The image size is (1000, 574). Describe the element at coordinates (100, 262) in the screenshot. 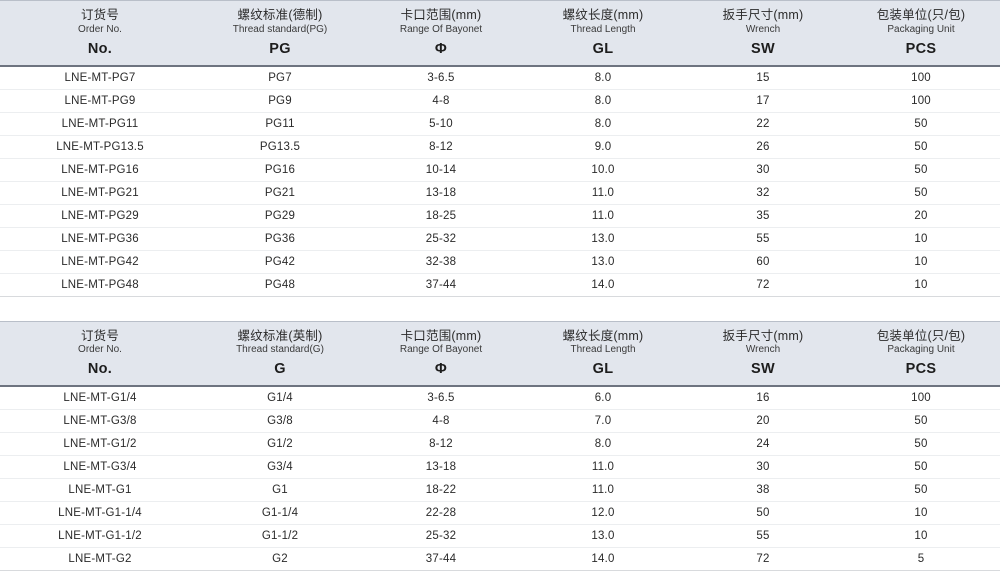

I see `table-cell: LNE-MT-PG42` at that location.